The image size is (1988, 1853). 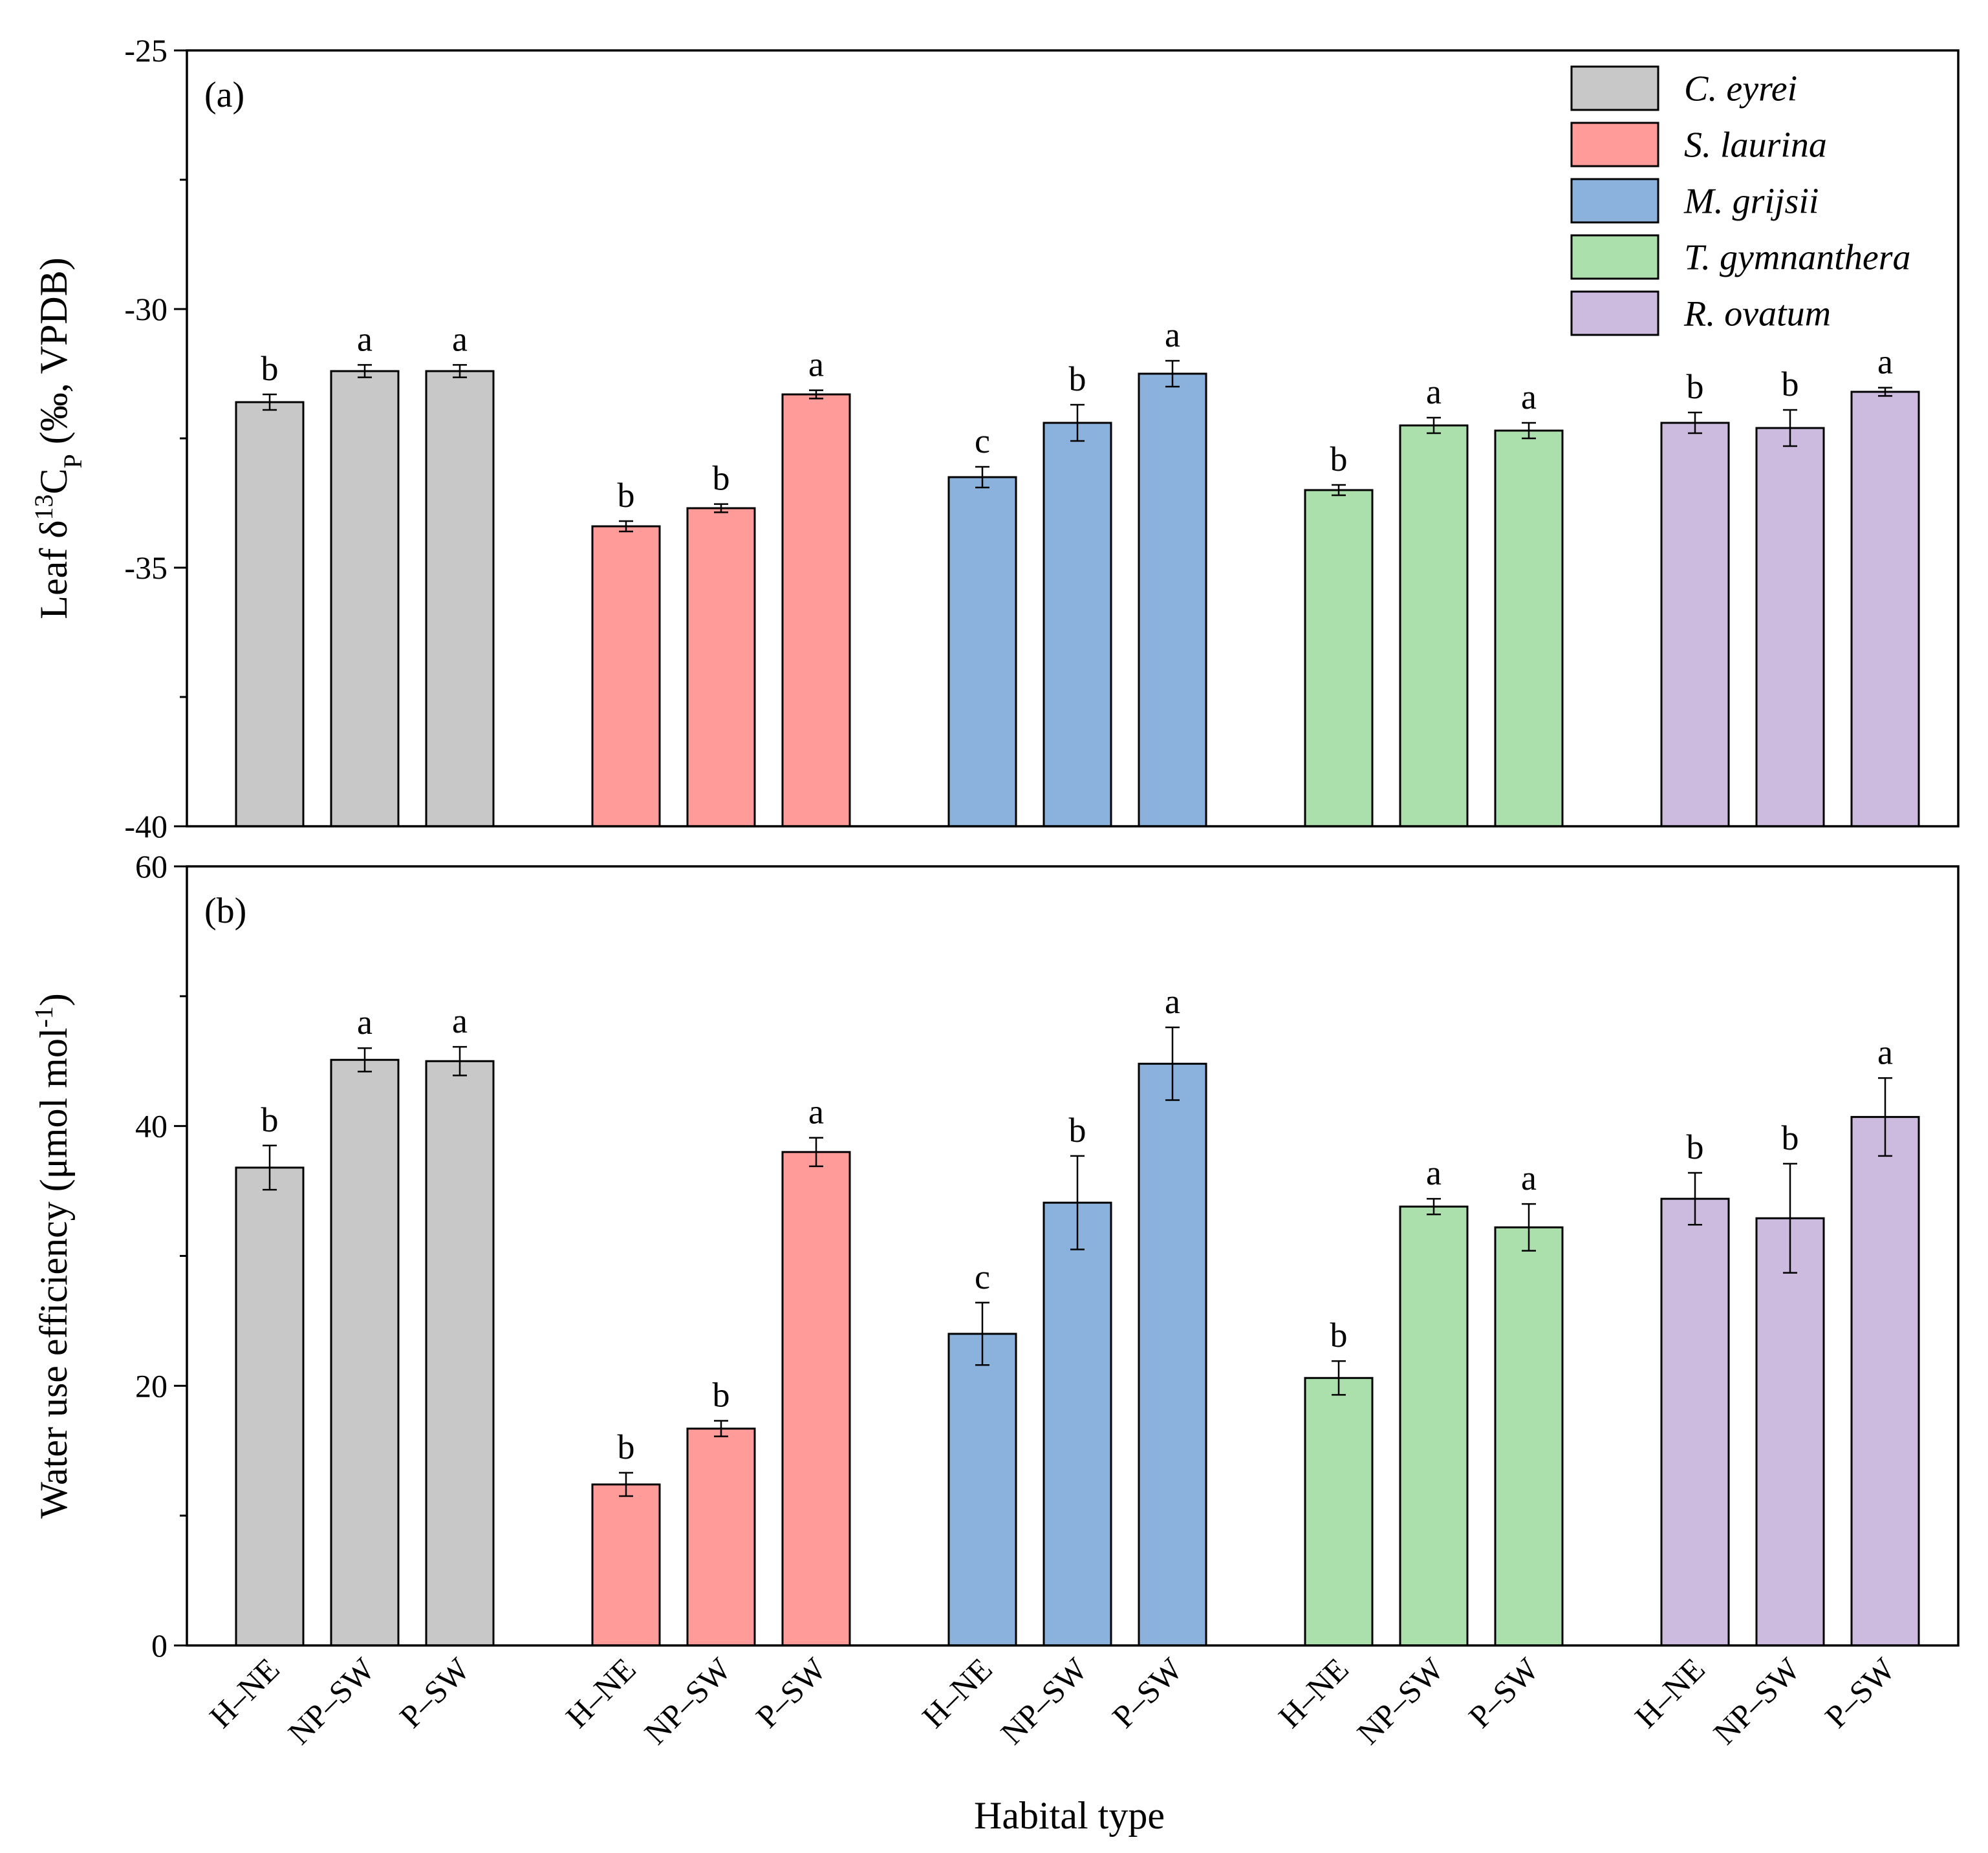 I want to click on x-axis-title: Habital type, so click(x=1069, y=1815).